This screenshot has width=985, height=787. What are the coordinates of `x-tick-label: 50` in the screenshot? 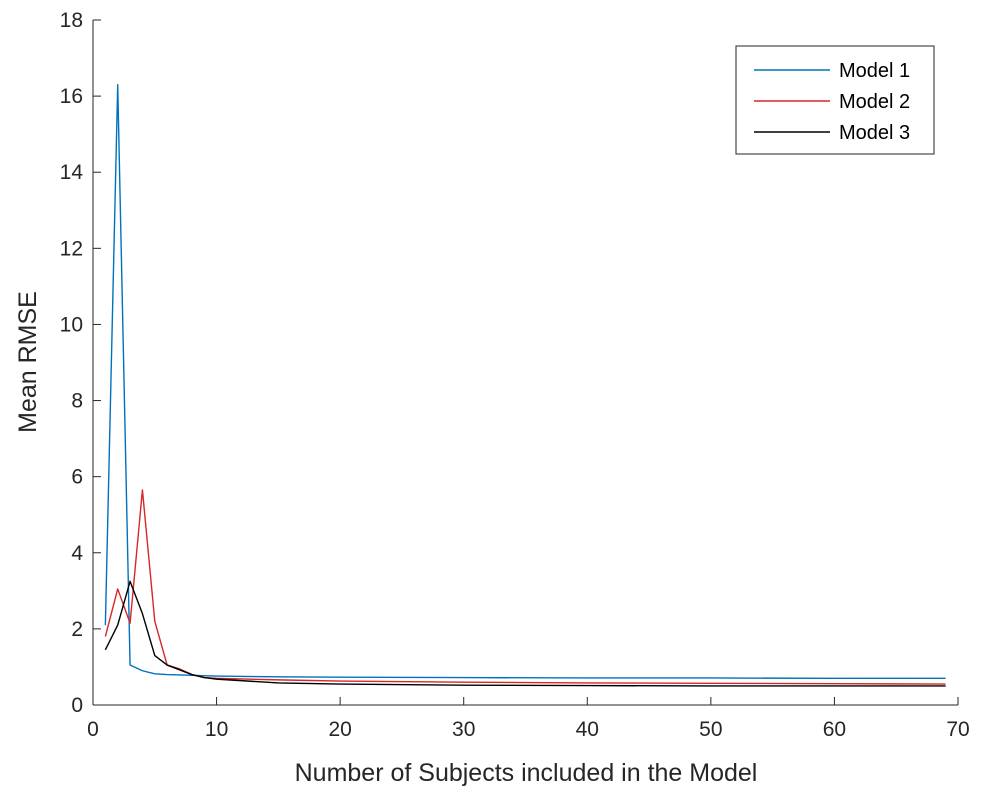 It's located at (710, 729).